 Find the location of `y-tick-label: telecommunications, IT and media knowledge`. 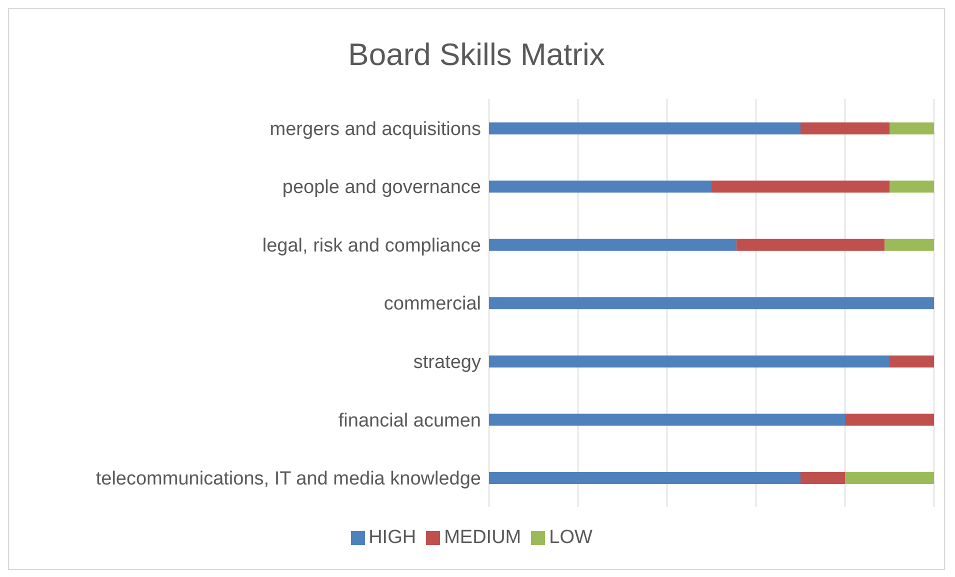

y-tick-label: telecommunications, IT and media knowledge is located at coordinates (288, 479).